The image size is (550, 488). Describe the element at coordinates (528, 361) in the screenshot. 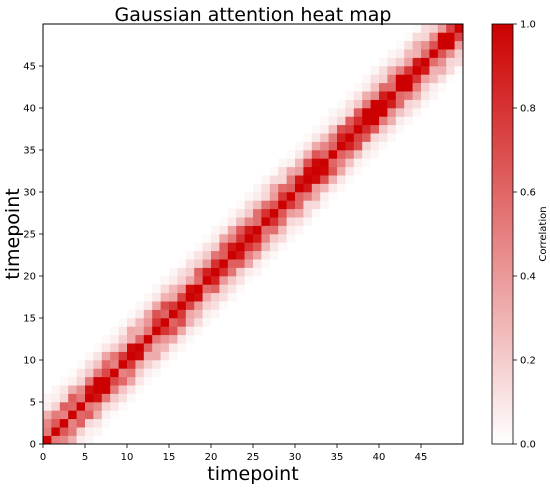

I see `colorbar-tick-label: 0.2` at that location.